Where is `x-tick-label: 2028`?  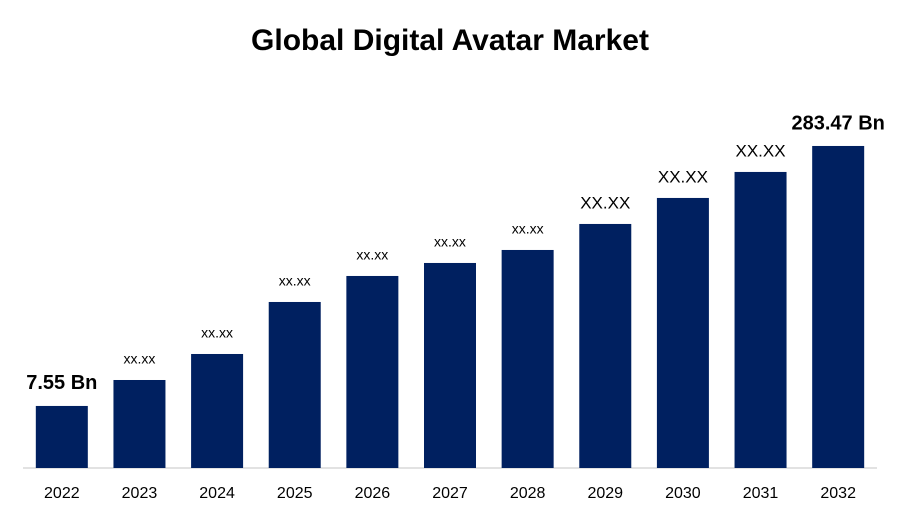 x-tick-label: 2028 is located at coordinates (528, 493).